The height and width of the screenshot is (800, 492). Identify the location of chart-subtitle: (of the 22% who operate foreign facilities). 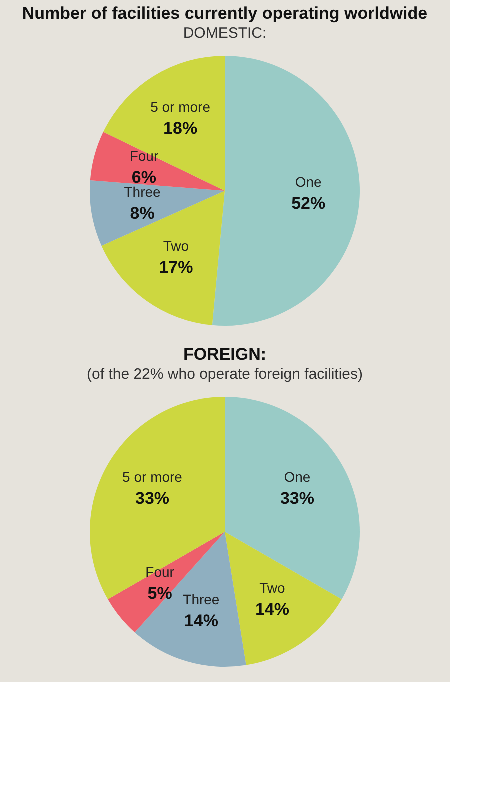
(225, 374).